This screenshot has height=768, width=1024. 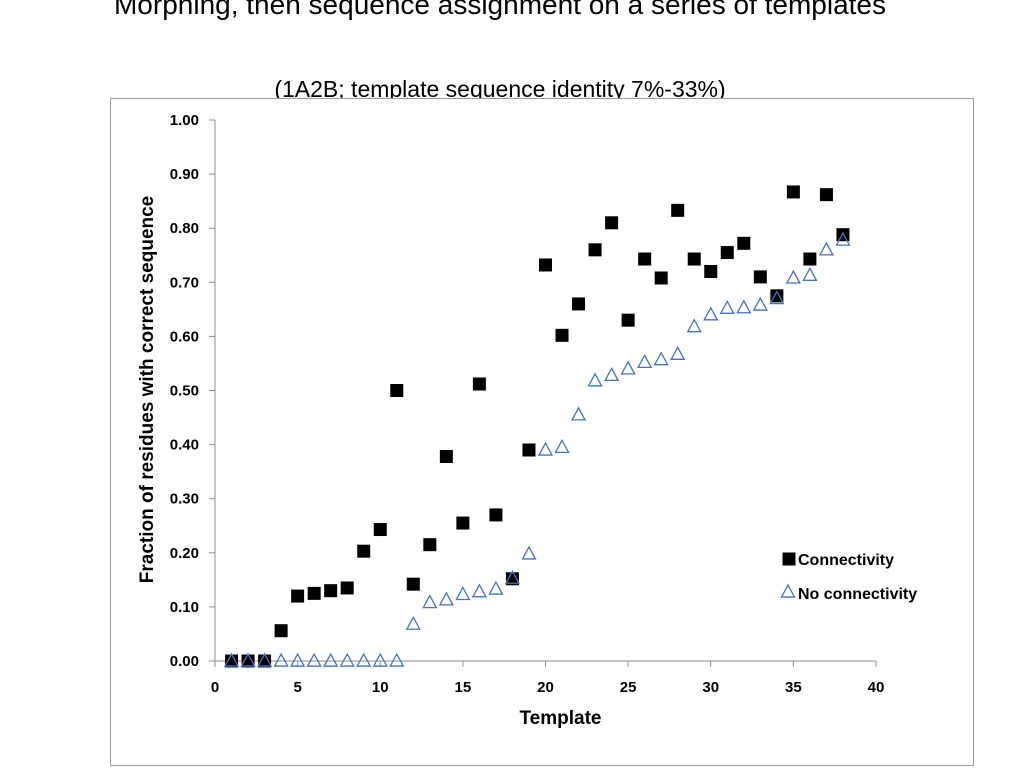 I want to click on x-tick-label: 10, so click(x=380, y=687).